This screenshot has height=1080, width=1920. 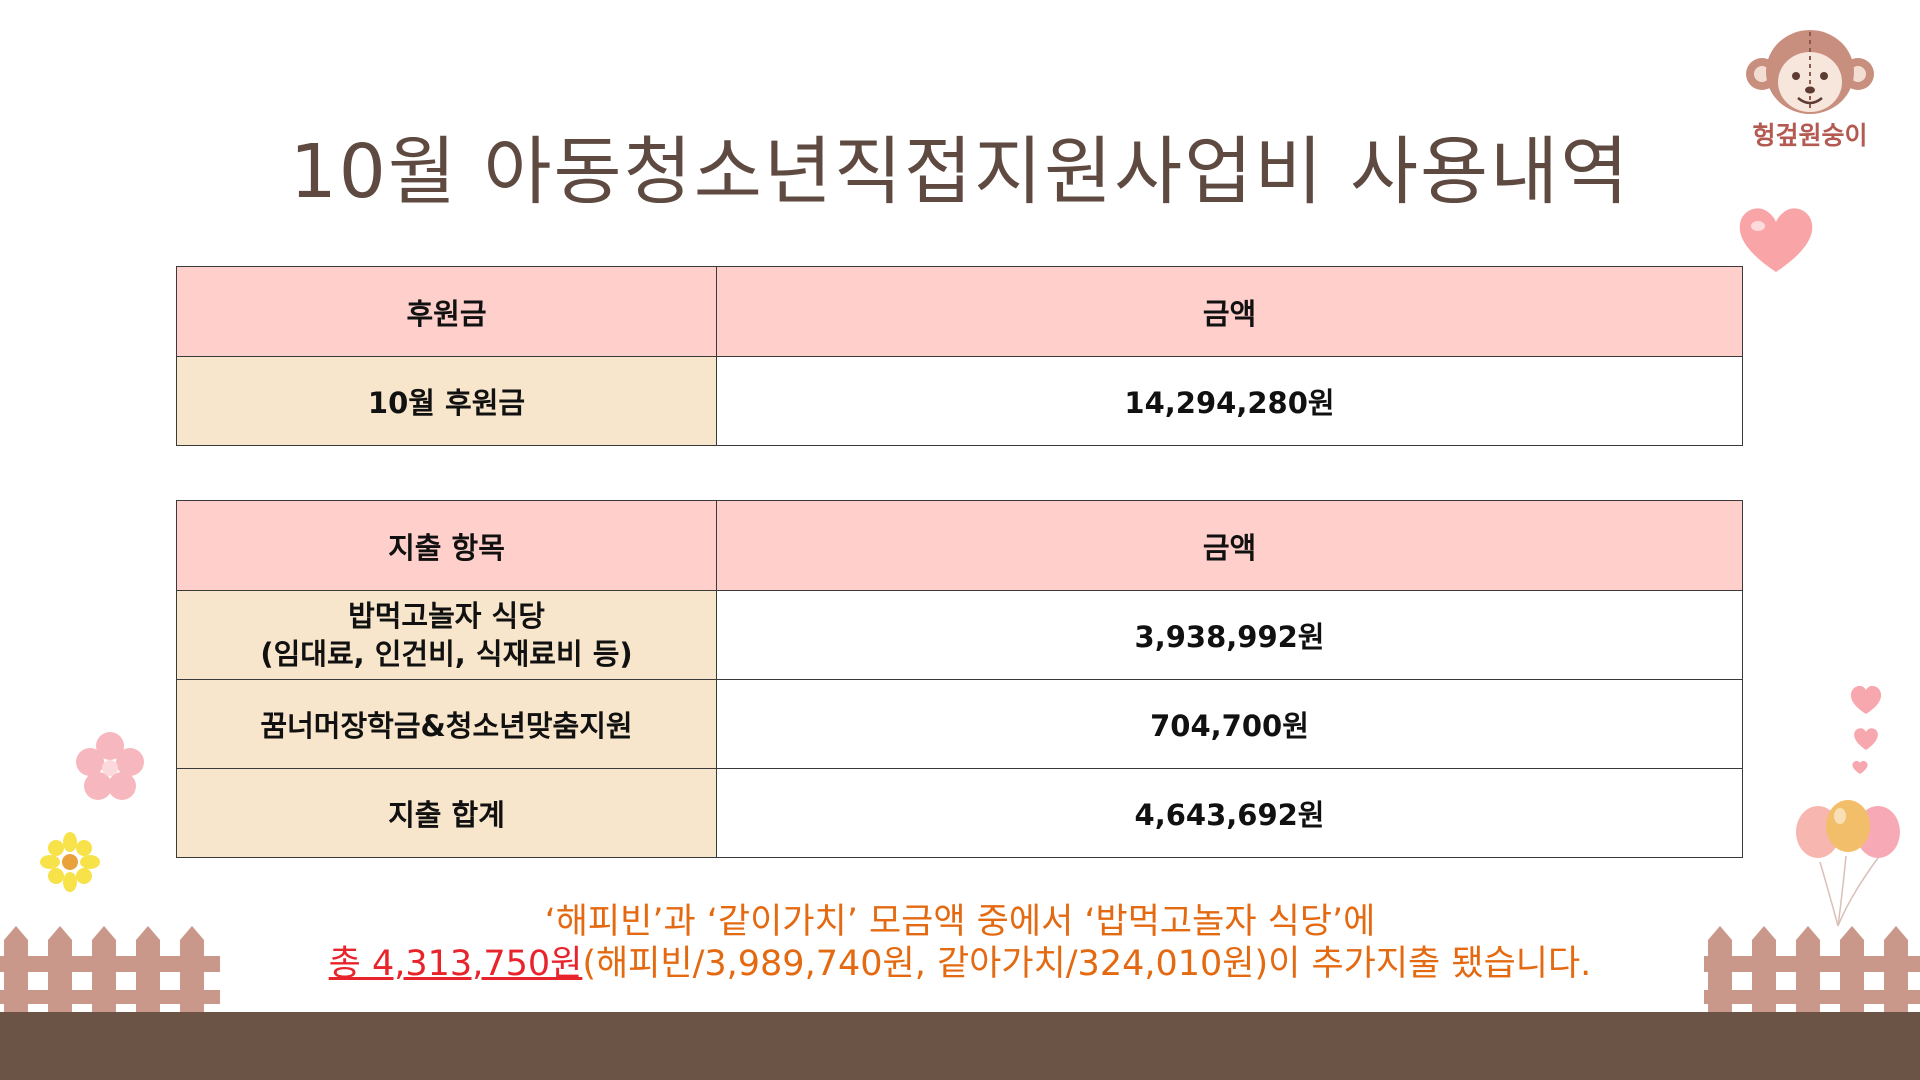 I want to click on expense-total-label: 지출 합계, so click(x=446, y=813).